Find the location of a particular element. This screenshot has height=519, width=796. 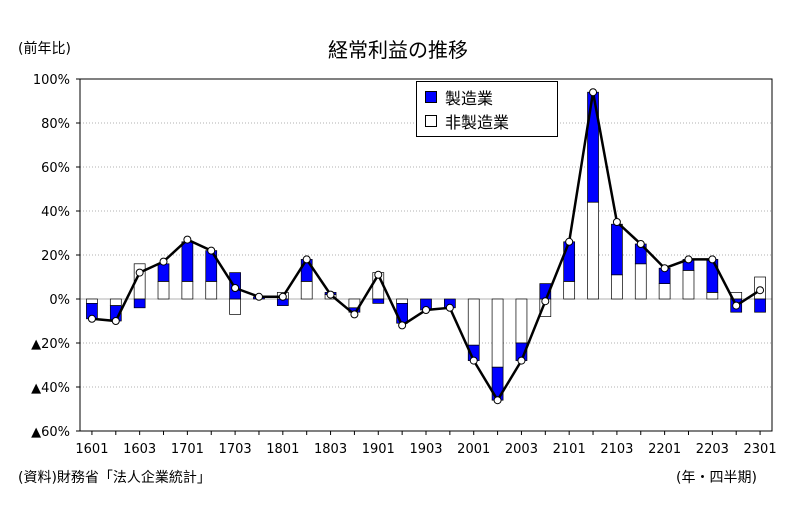

y-tick-label: 80% is located at coordinates (55, 124).